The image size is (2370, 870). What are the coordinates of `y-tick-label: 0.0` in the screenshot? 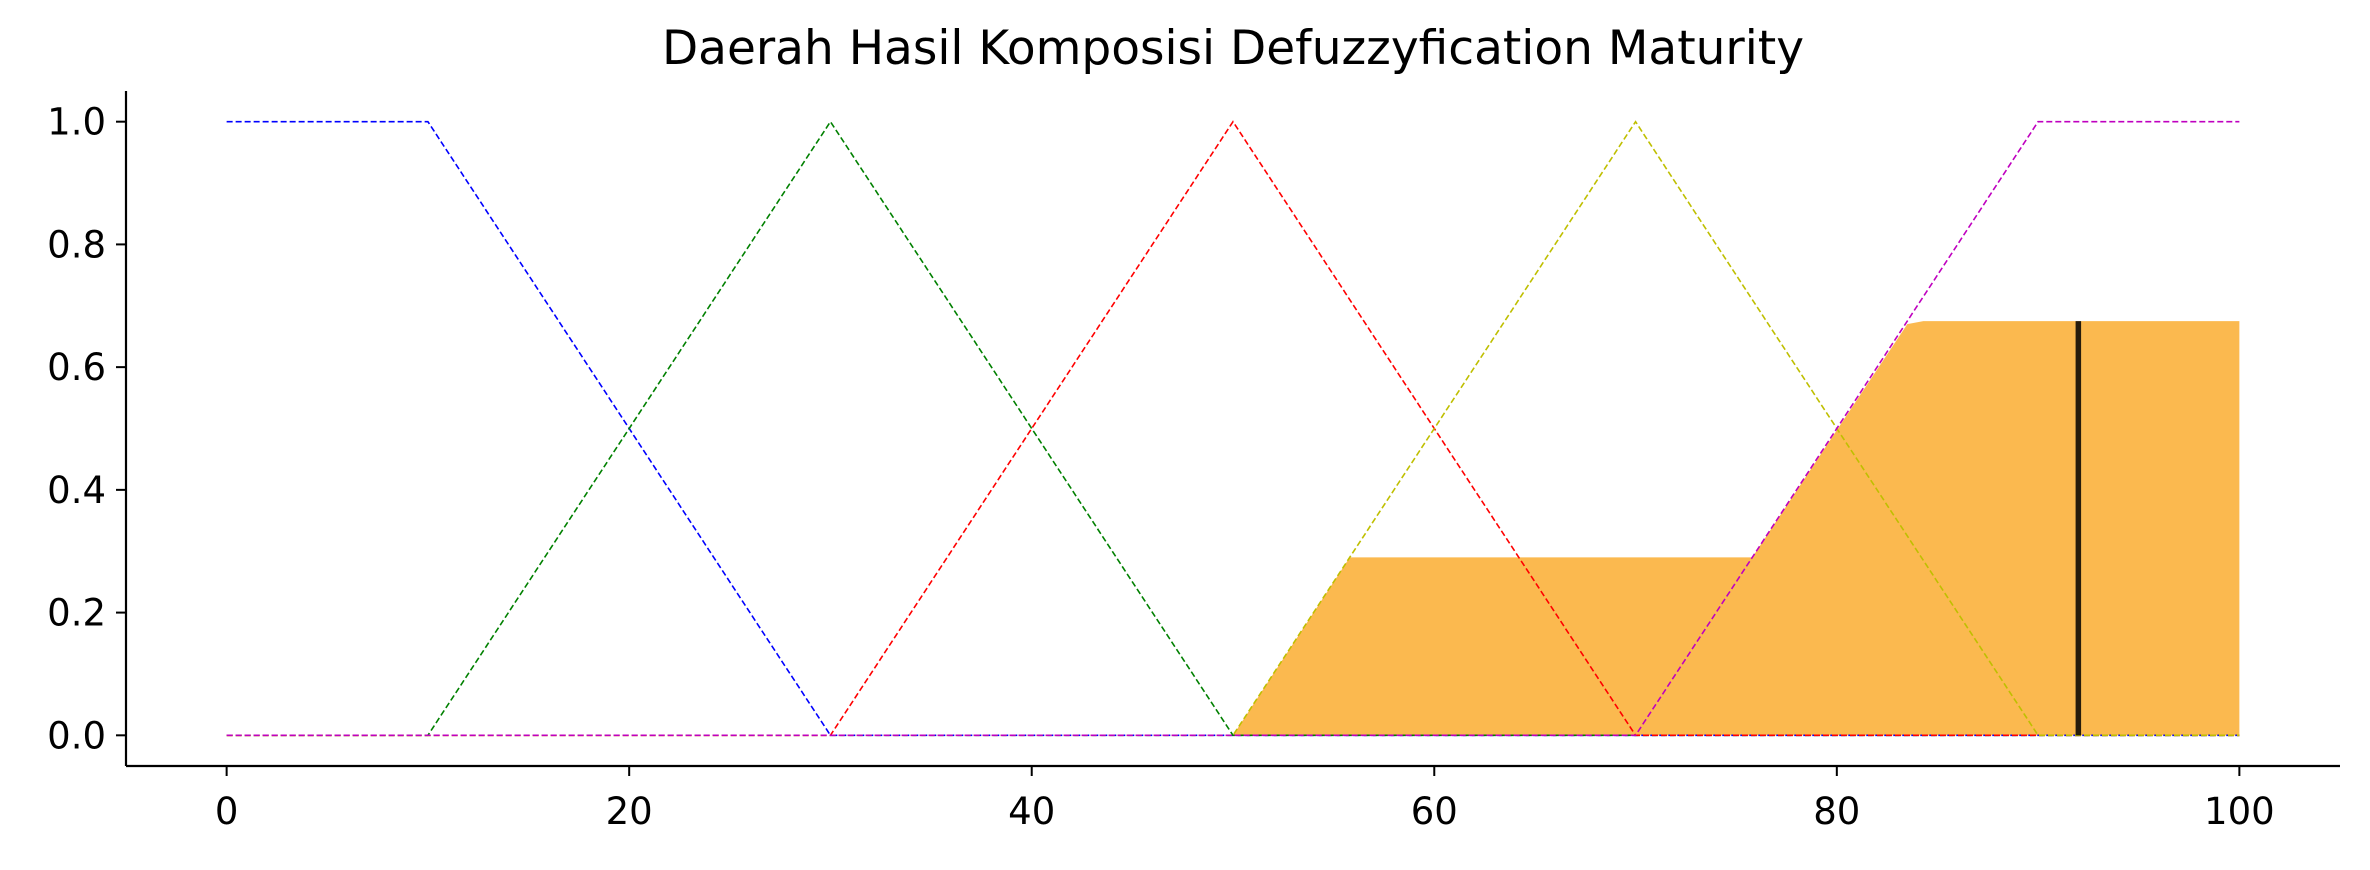 It's located at (76, 735).